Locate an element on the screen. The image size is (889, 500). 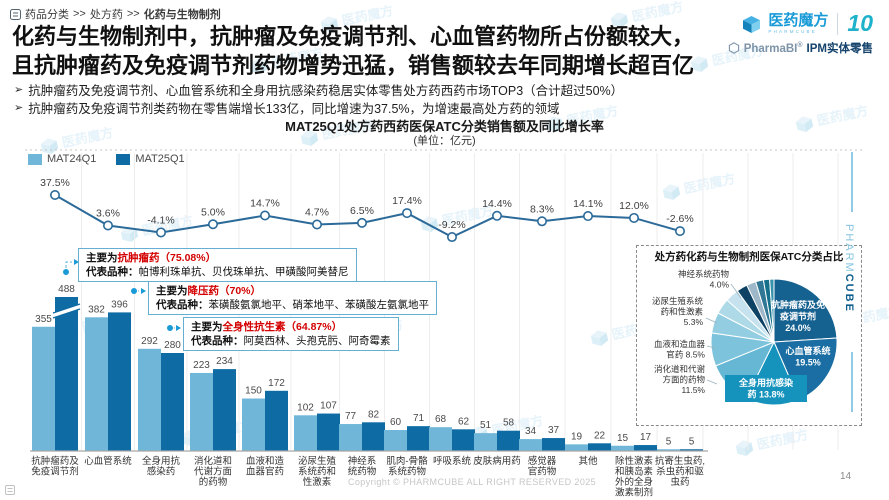
category-label: 其他 is located at coordinates (588, 461).